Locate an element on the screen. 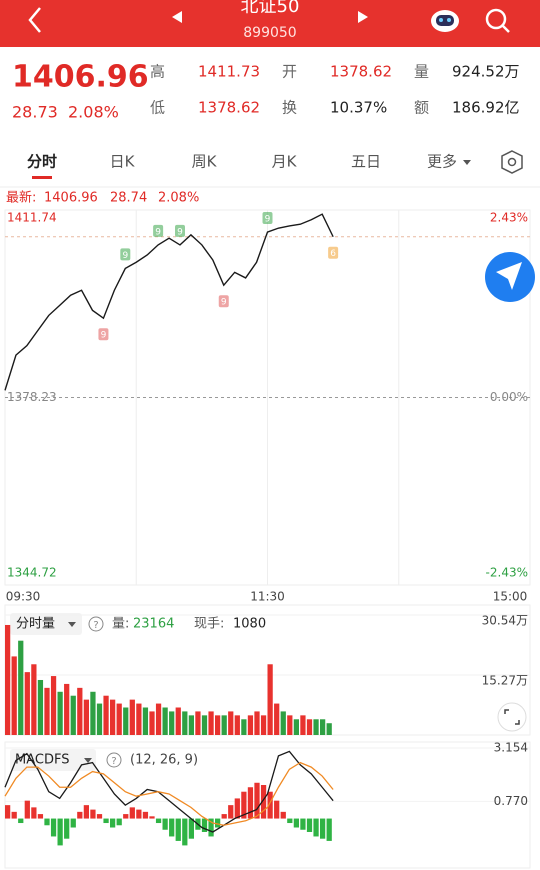 Image resolution: width=540 pixels, height=870 pixels. last-price: 1406.96 is located at coordinates (80, 77).